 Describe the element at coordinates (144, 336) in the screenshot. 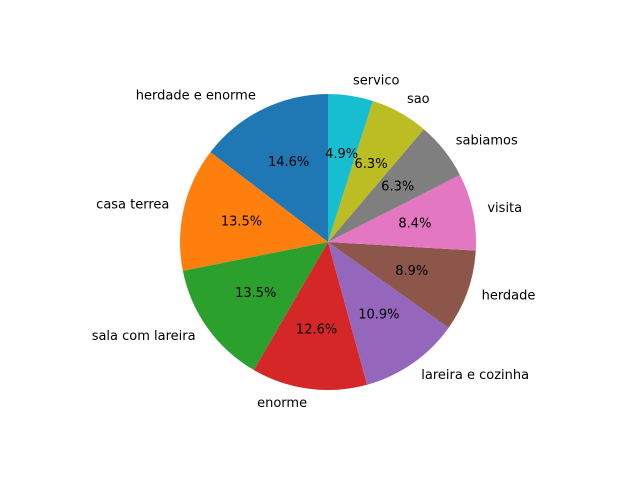

I see `slice-label-2: sala com lareira` at that location.